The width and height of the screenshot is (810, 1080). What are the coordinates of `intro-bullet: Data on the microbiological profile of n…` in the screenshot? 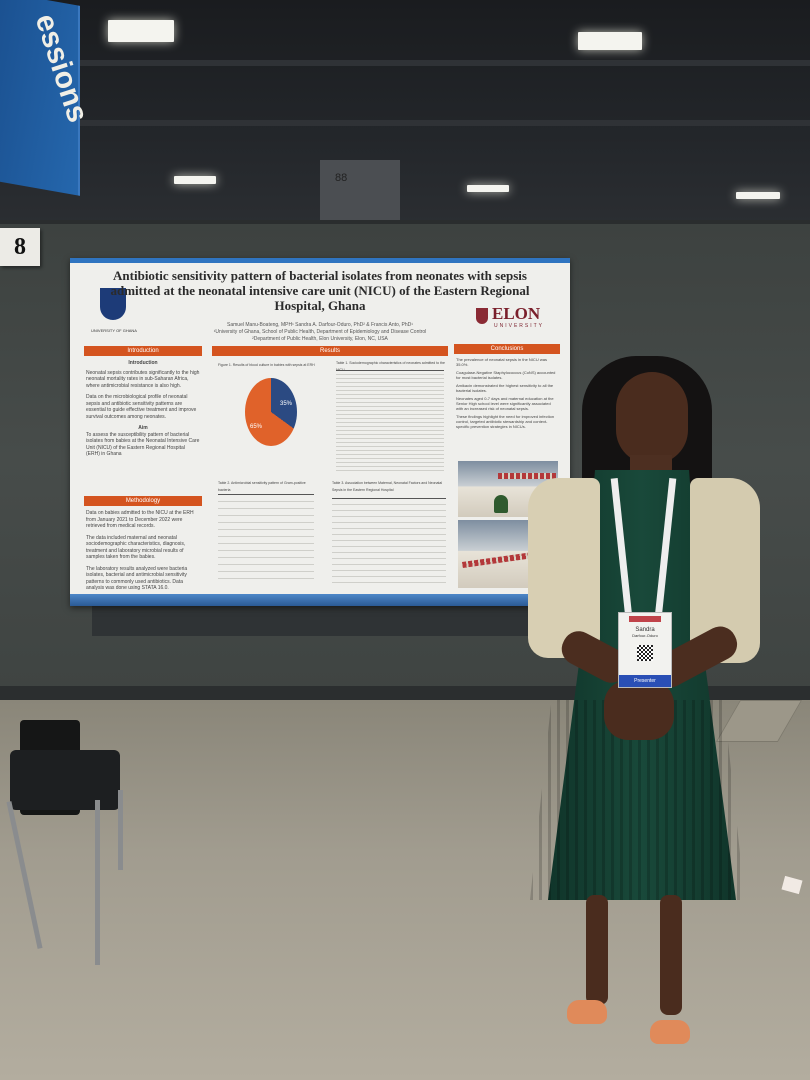 It's located at (141, 407).